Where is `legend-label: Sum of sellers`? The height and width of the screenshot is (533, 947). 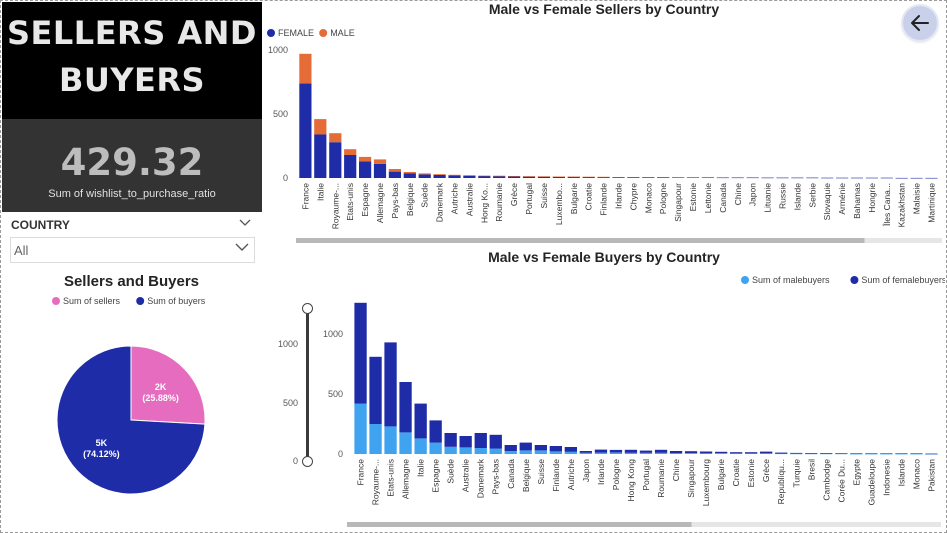 legend-label: Sum of sellers is located at coordinates (92, 301).